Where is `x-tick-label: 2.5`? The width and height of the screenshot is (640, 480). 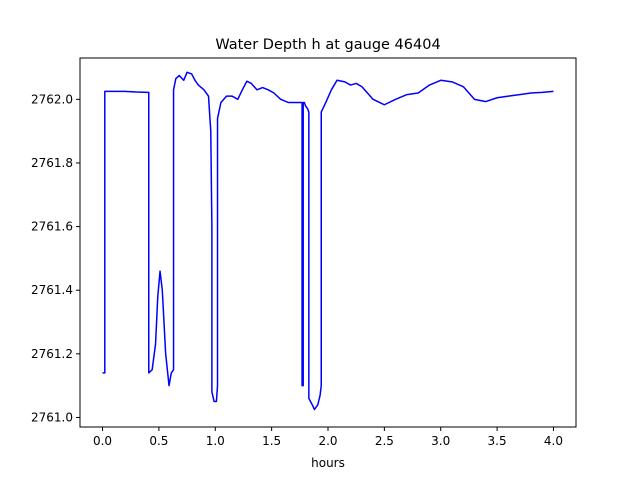
x-tick-label: 2.5 is located at coordinates (384, 441).